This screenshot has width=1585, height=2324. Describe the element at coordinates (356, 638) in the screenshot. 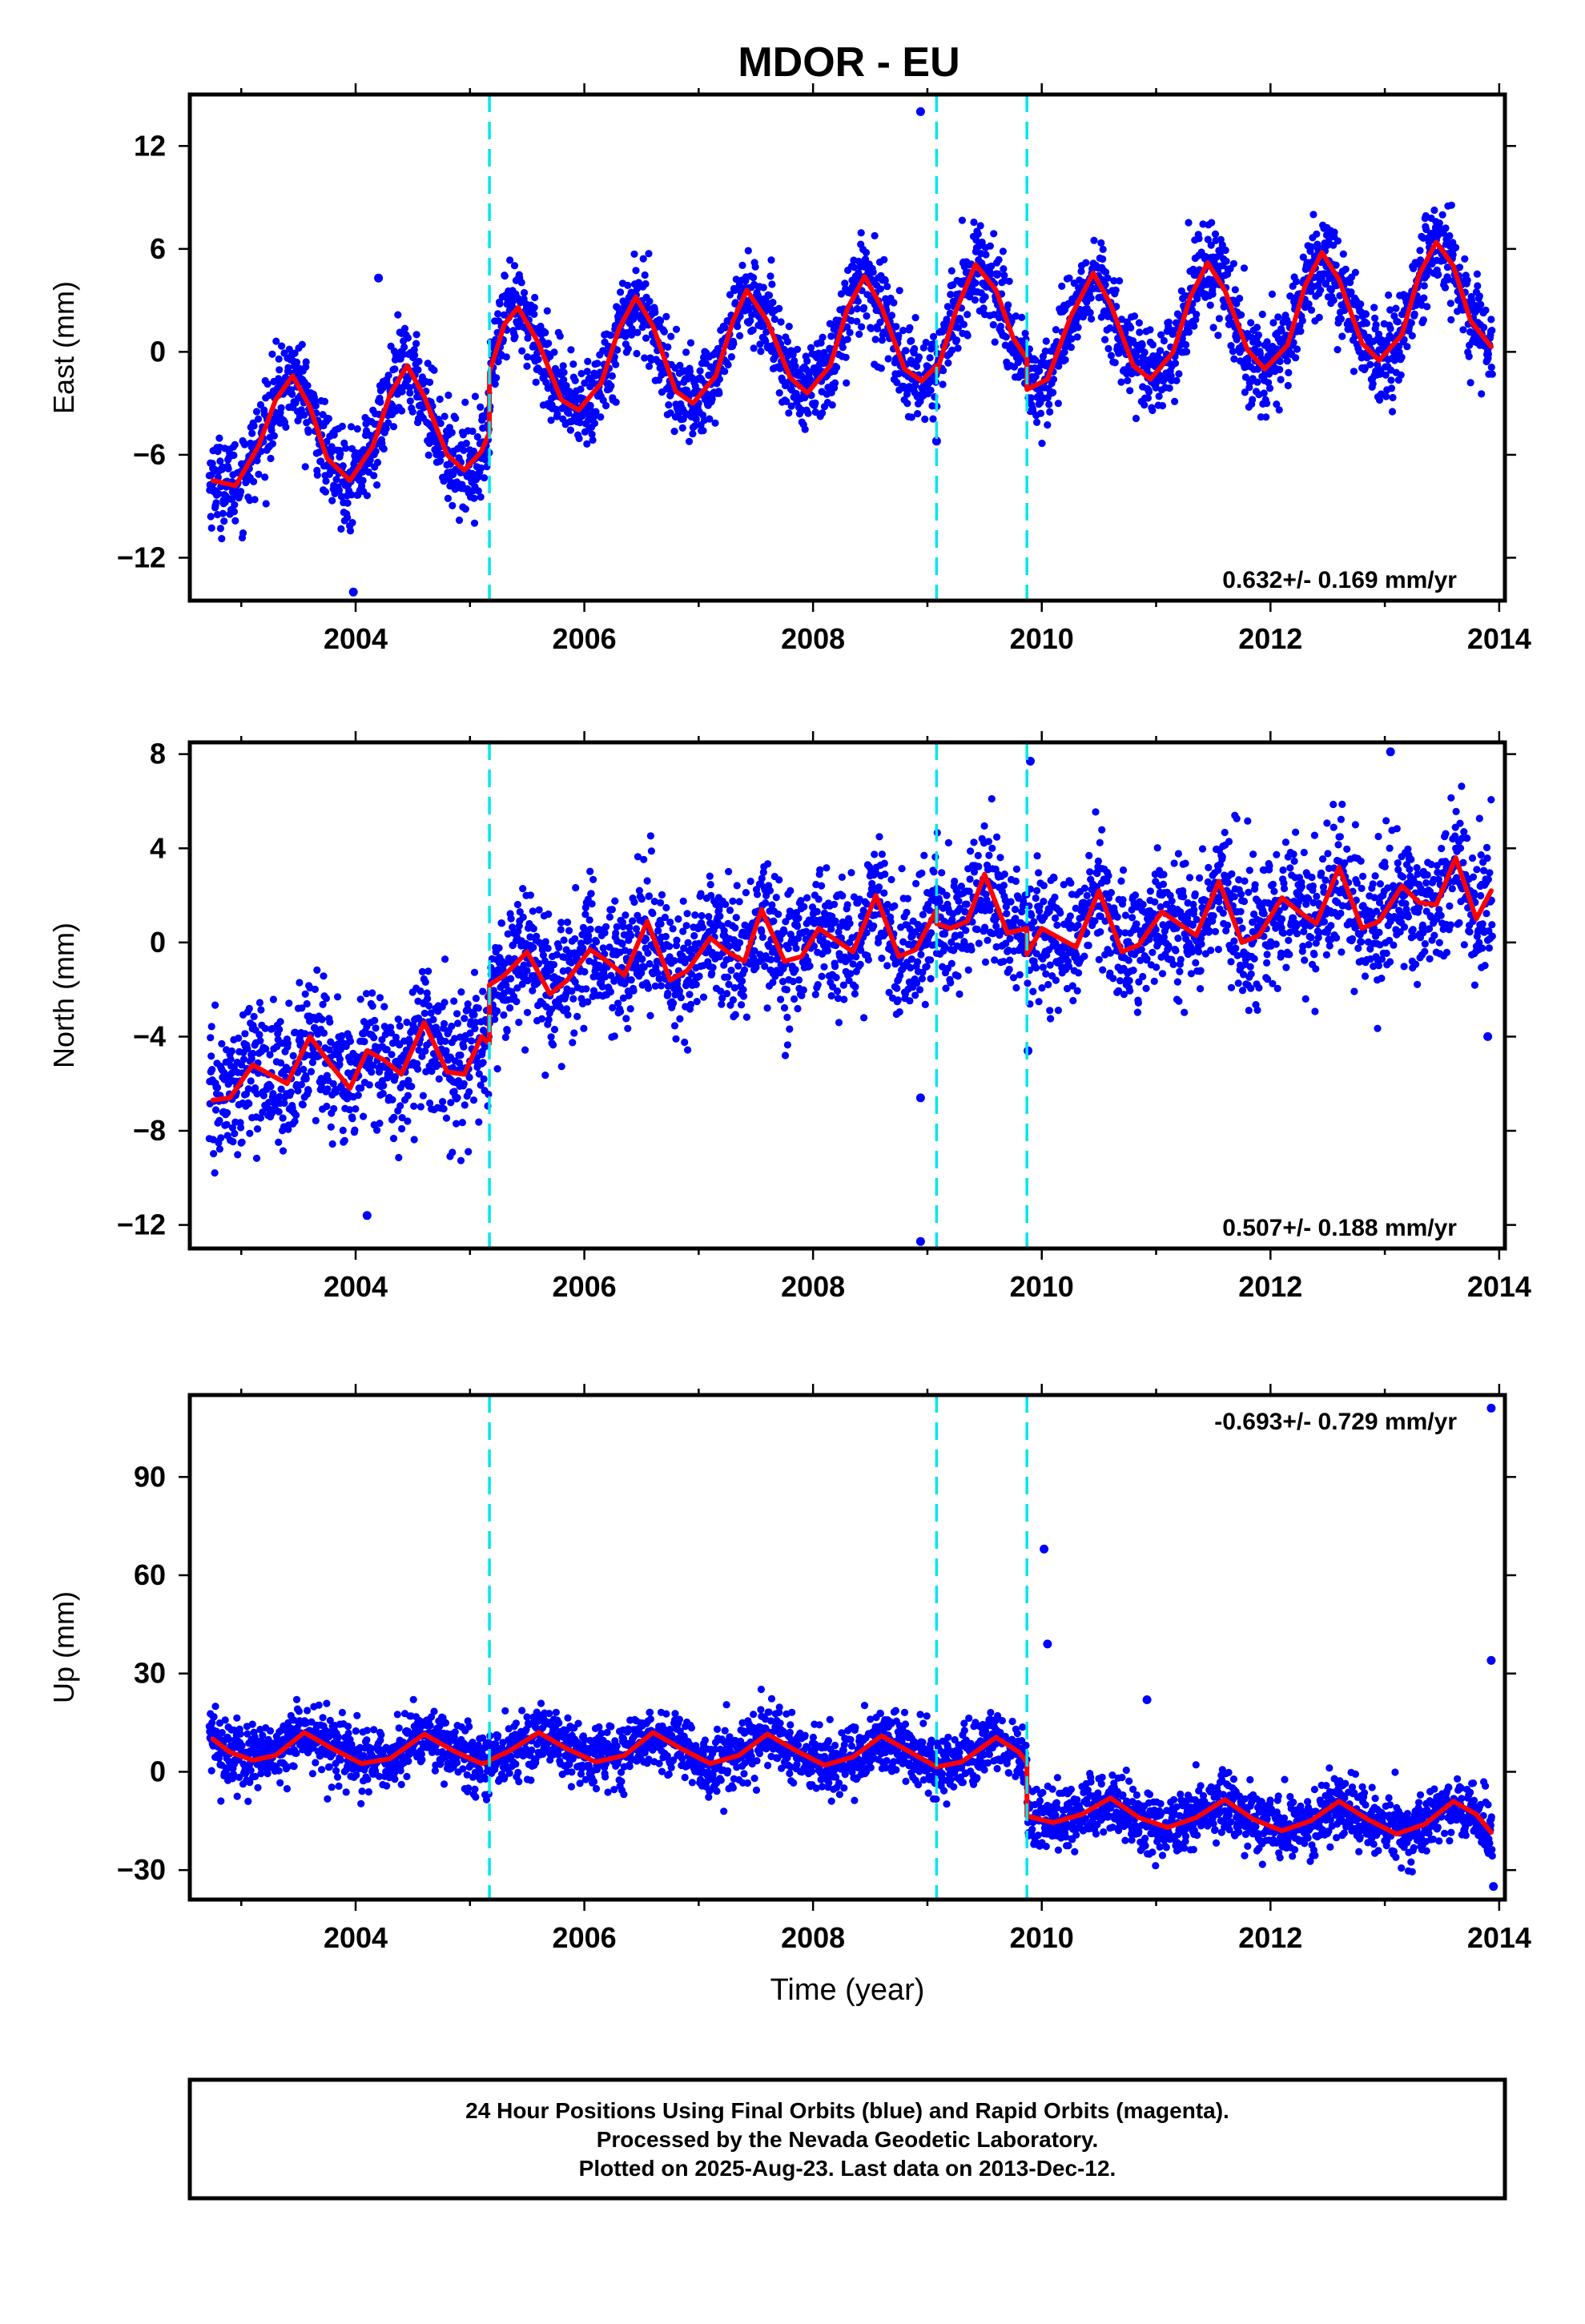

I see `x-tick-label: 2004` at that location.